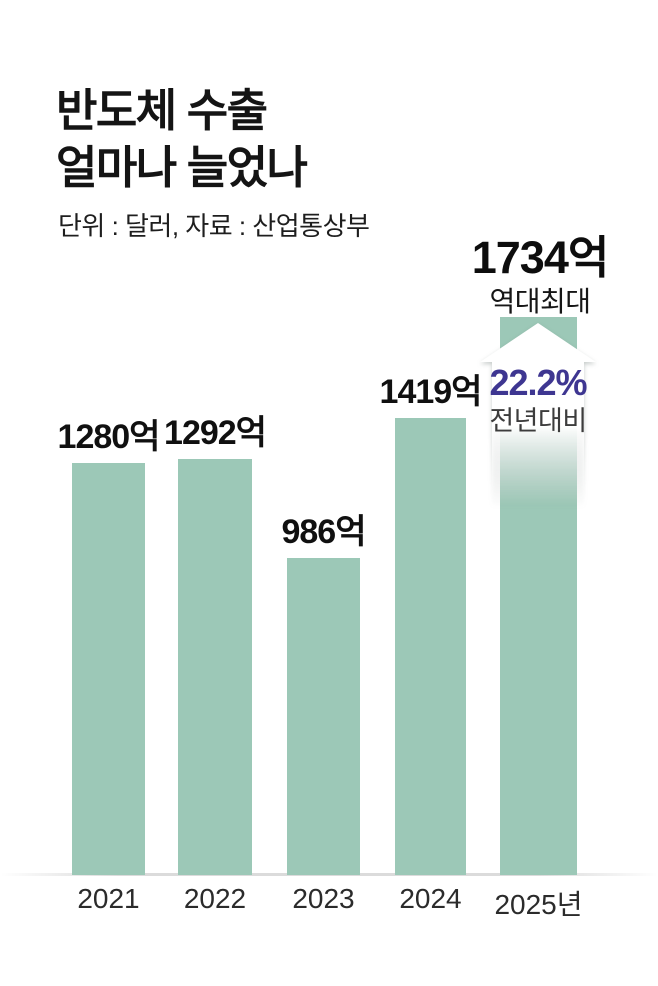 This screenshot has width=658, height=986. Describe the element at coordinates (538, 904) in the screenshot. I see `axis-label-2025년: 2025년` at that location.